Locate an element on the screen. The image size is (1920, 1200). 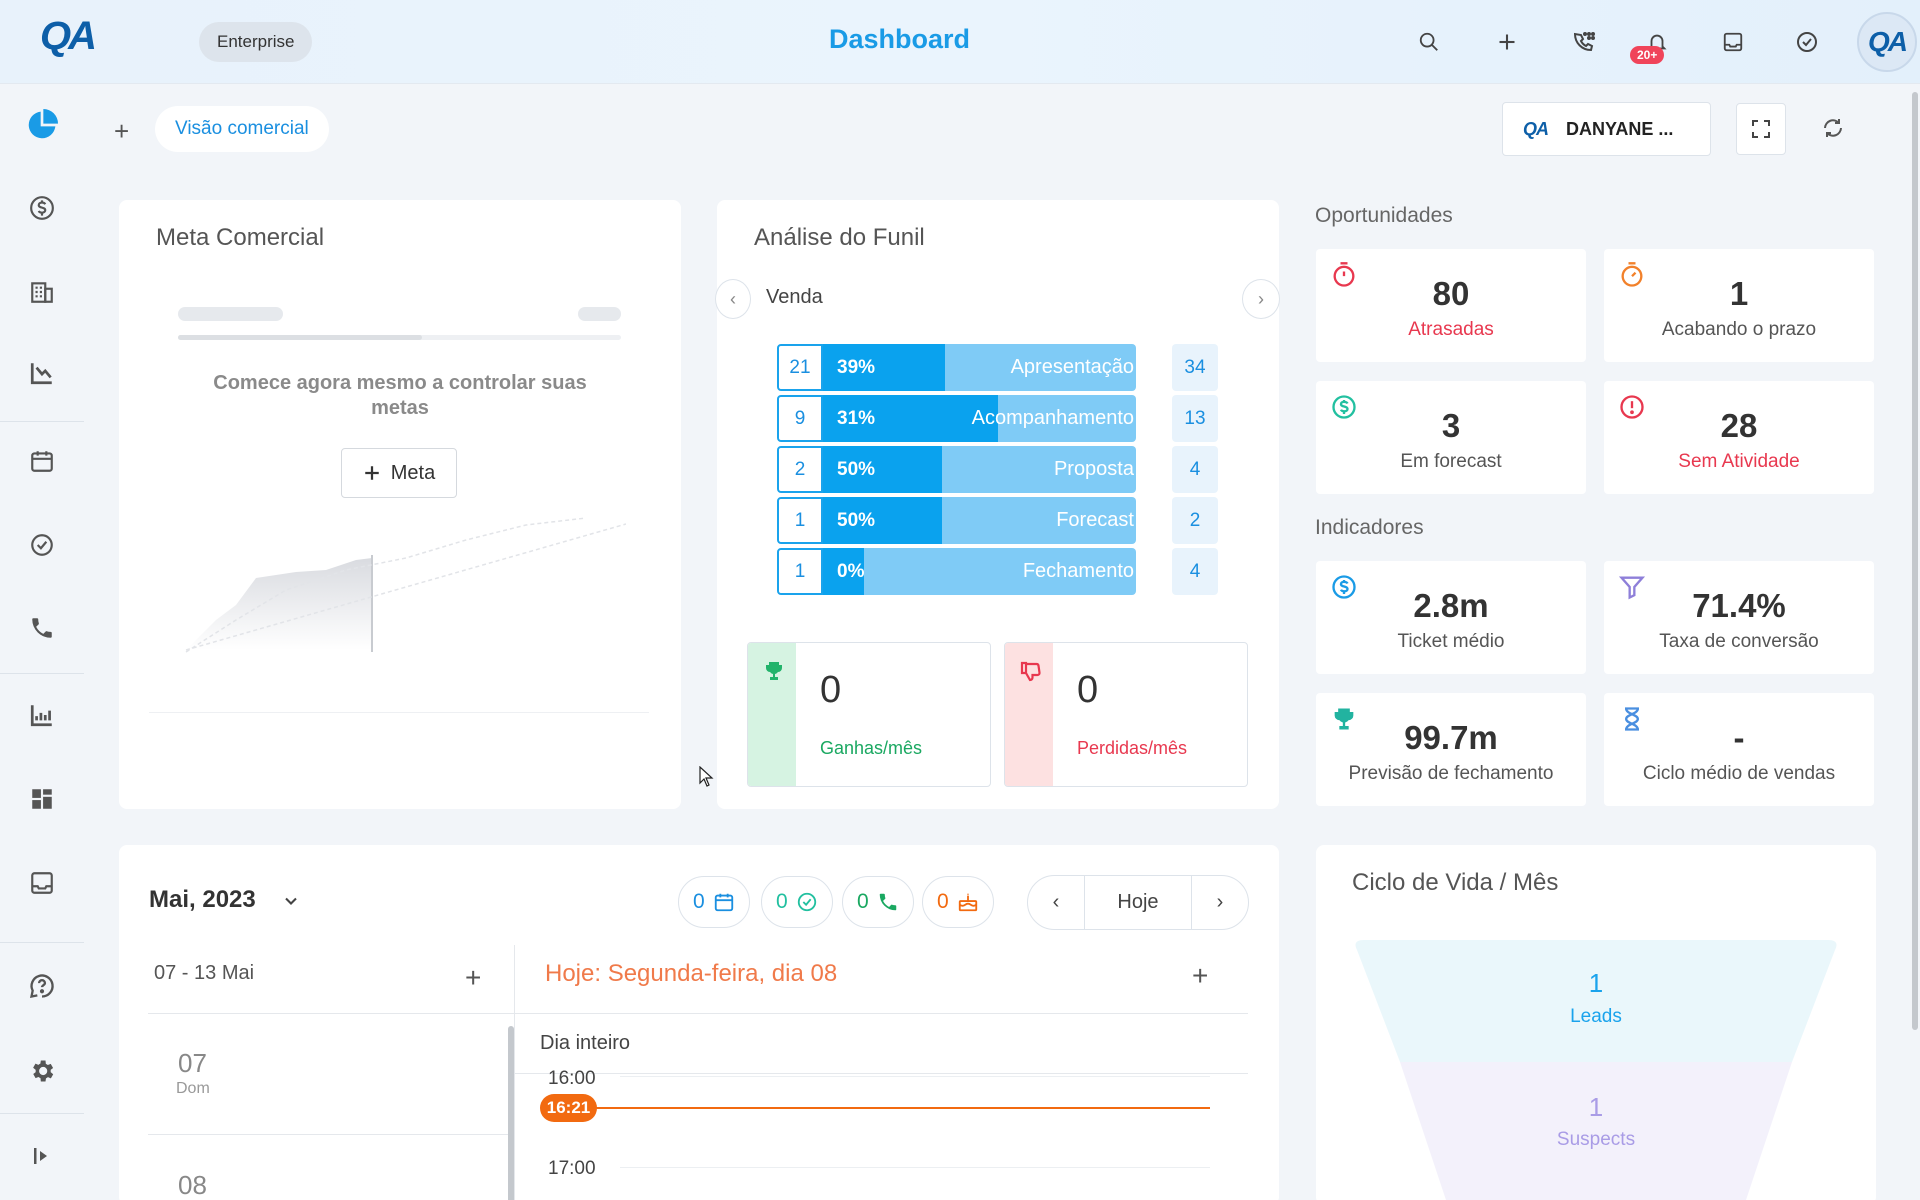
phone-dialpad-icon is located at coordinates (1583, 42).